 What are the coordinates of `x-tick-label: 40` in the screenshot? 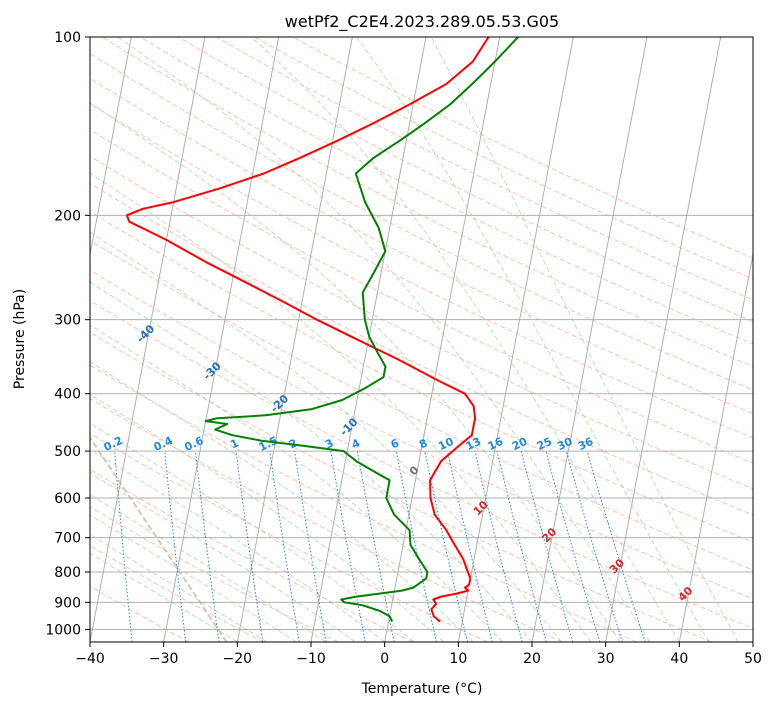 It's located at (679, 659).